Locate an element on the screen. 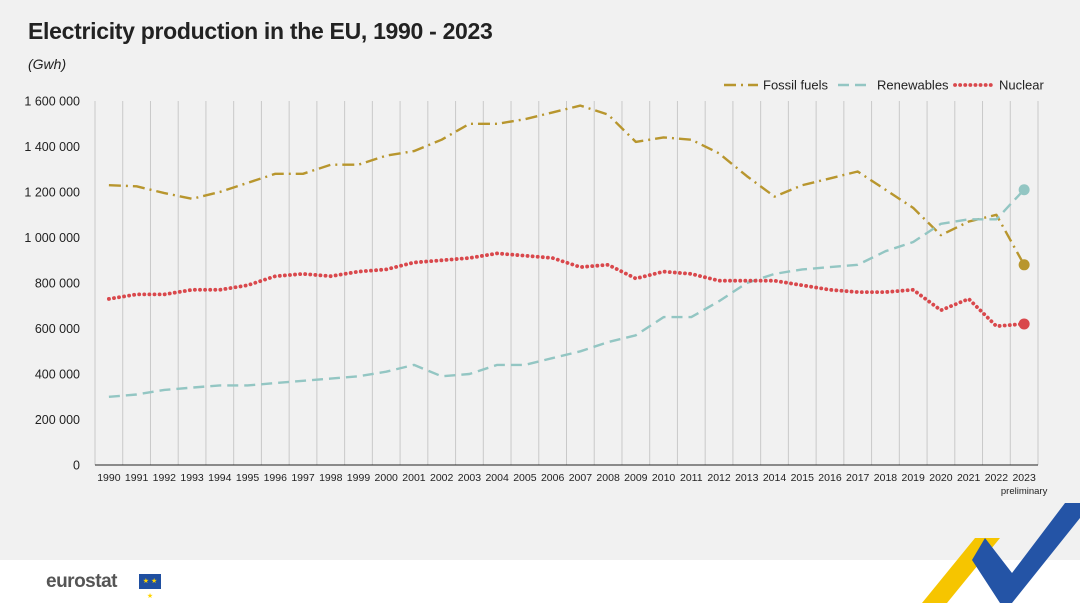  x-tick-label: 1998 is located at coordinates (331, 478).